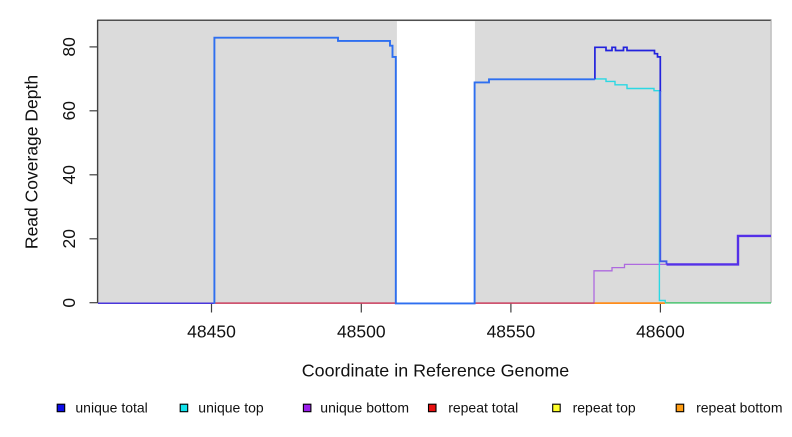 The width and height of the screenshot is (792, 437). I want to click on svg-text: unique top, so click(231, 408).